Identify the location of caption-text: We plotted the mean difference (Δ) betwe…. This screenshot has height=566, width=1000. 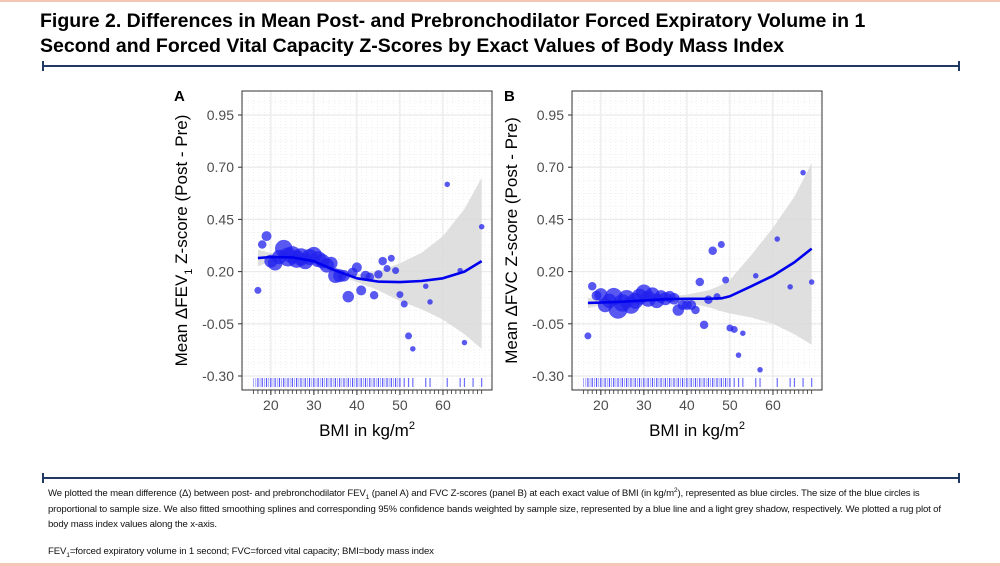
(207, 493).